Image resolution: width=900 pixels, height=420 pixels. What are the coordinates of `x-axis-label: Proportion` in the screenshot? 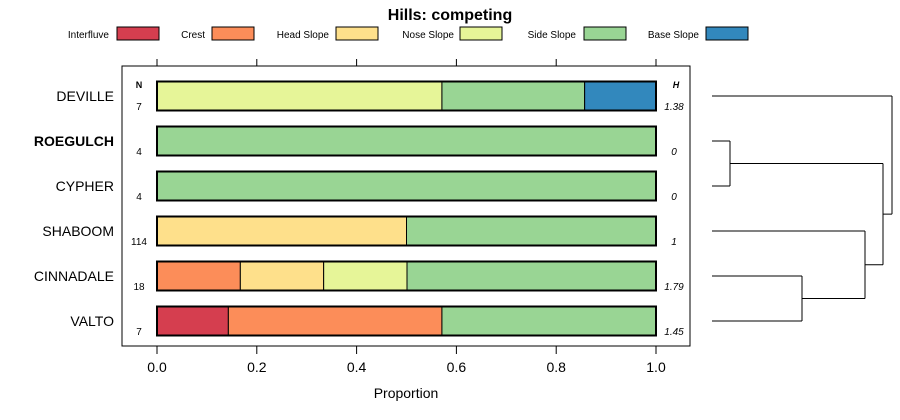 It's located at (406, 393).